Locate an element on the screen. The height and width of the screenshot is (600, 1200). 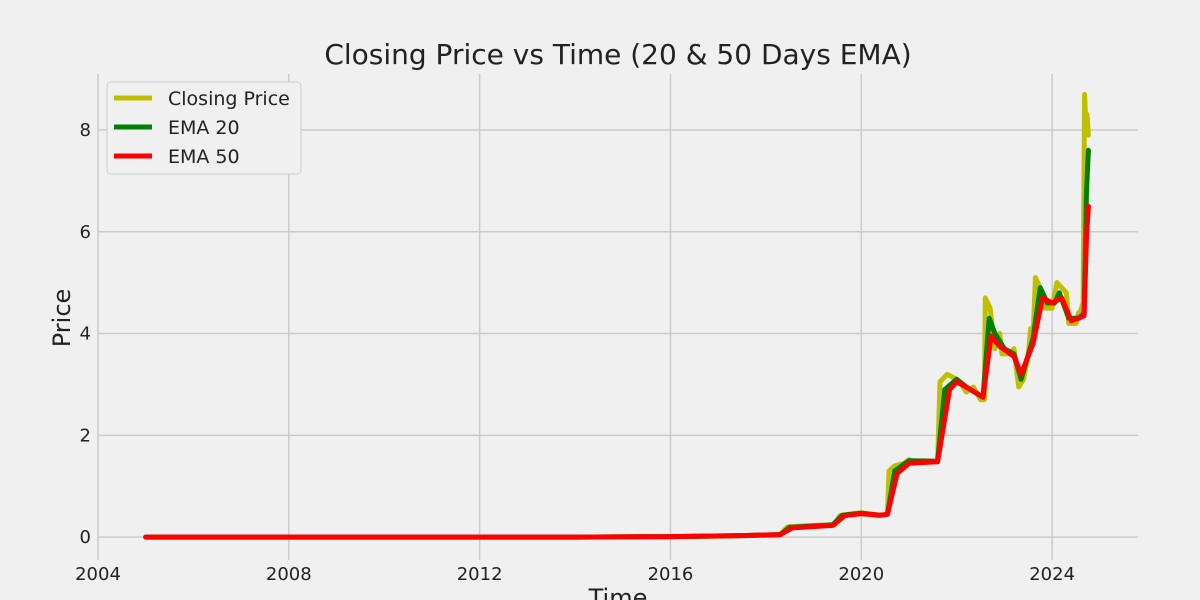
legend-label: Closing Price is located at coordinates (229, 99).